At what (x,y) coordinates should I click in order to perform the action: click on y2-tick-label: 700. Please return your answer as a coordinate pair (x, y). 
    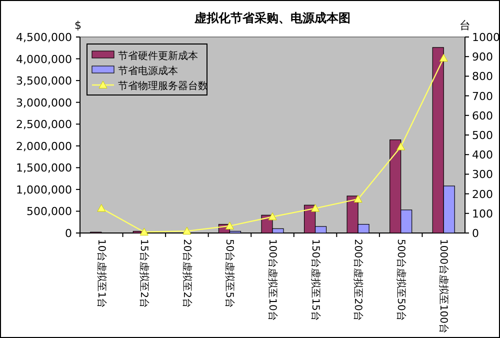
    Looking at the image, I should click on (482, 96).